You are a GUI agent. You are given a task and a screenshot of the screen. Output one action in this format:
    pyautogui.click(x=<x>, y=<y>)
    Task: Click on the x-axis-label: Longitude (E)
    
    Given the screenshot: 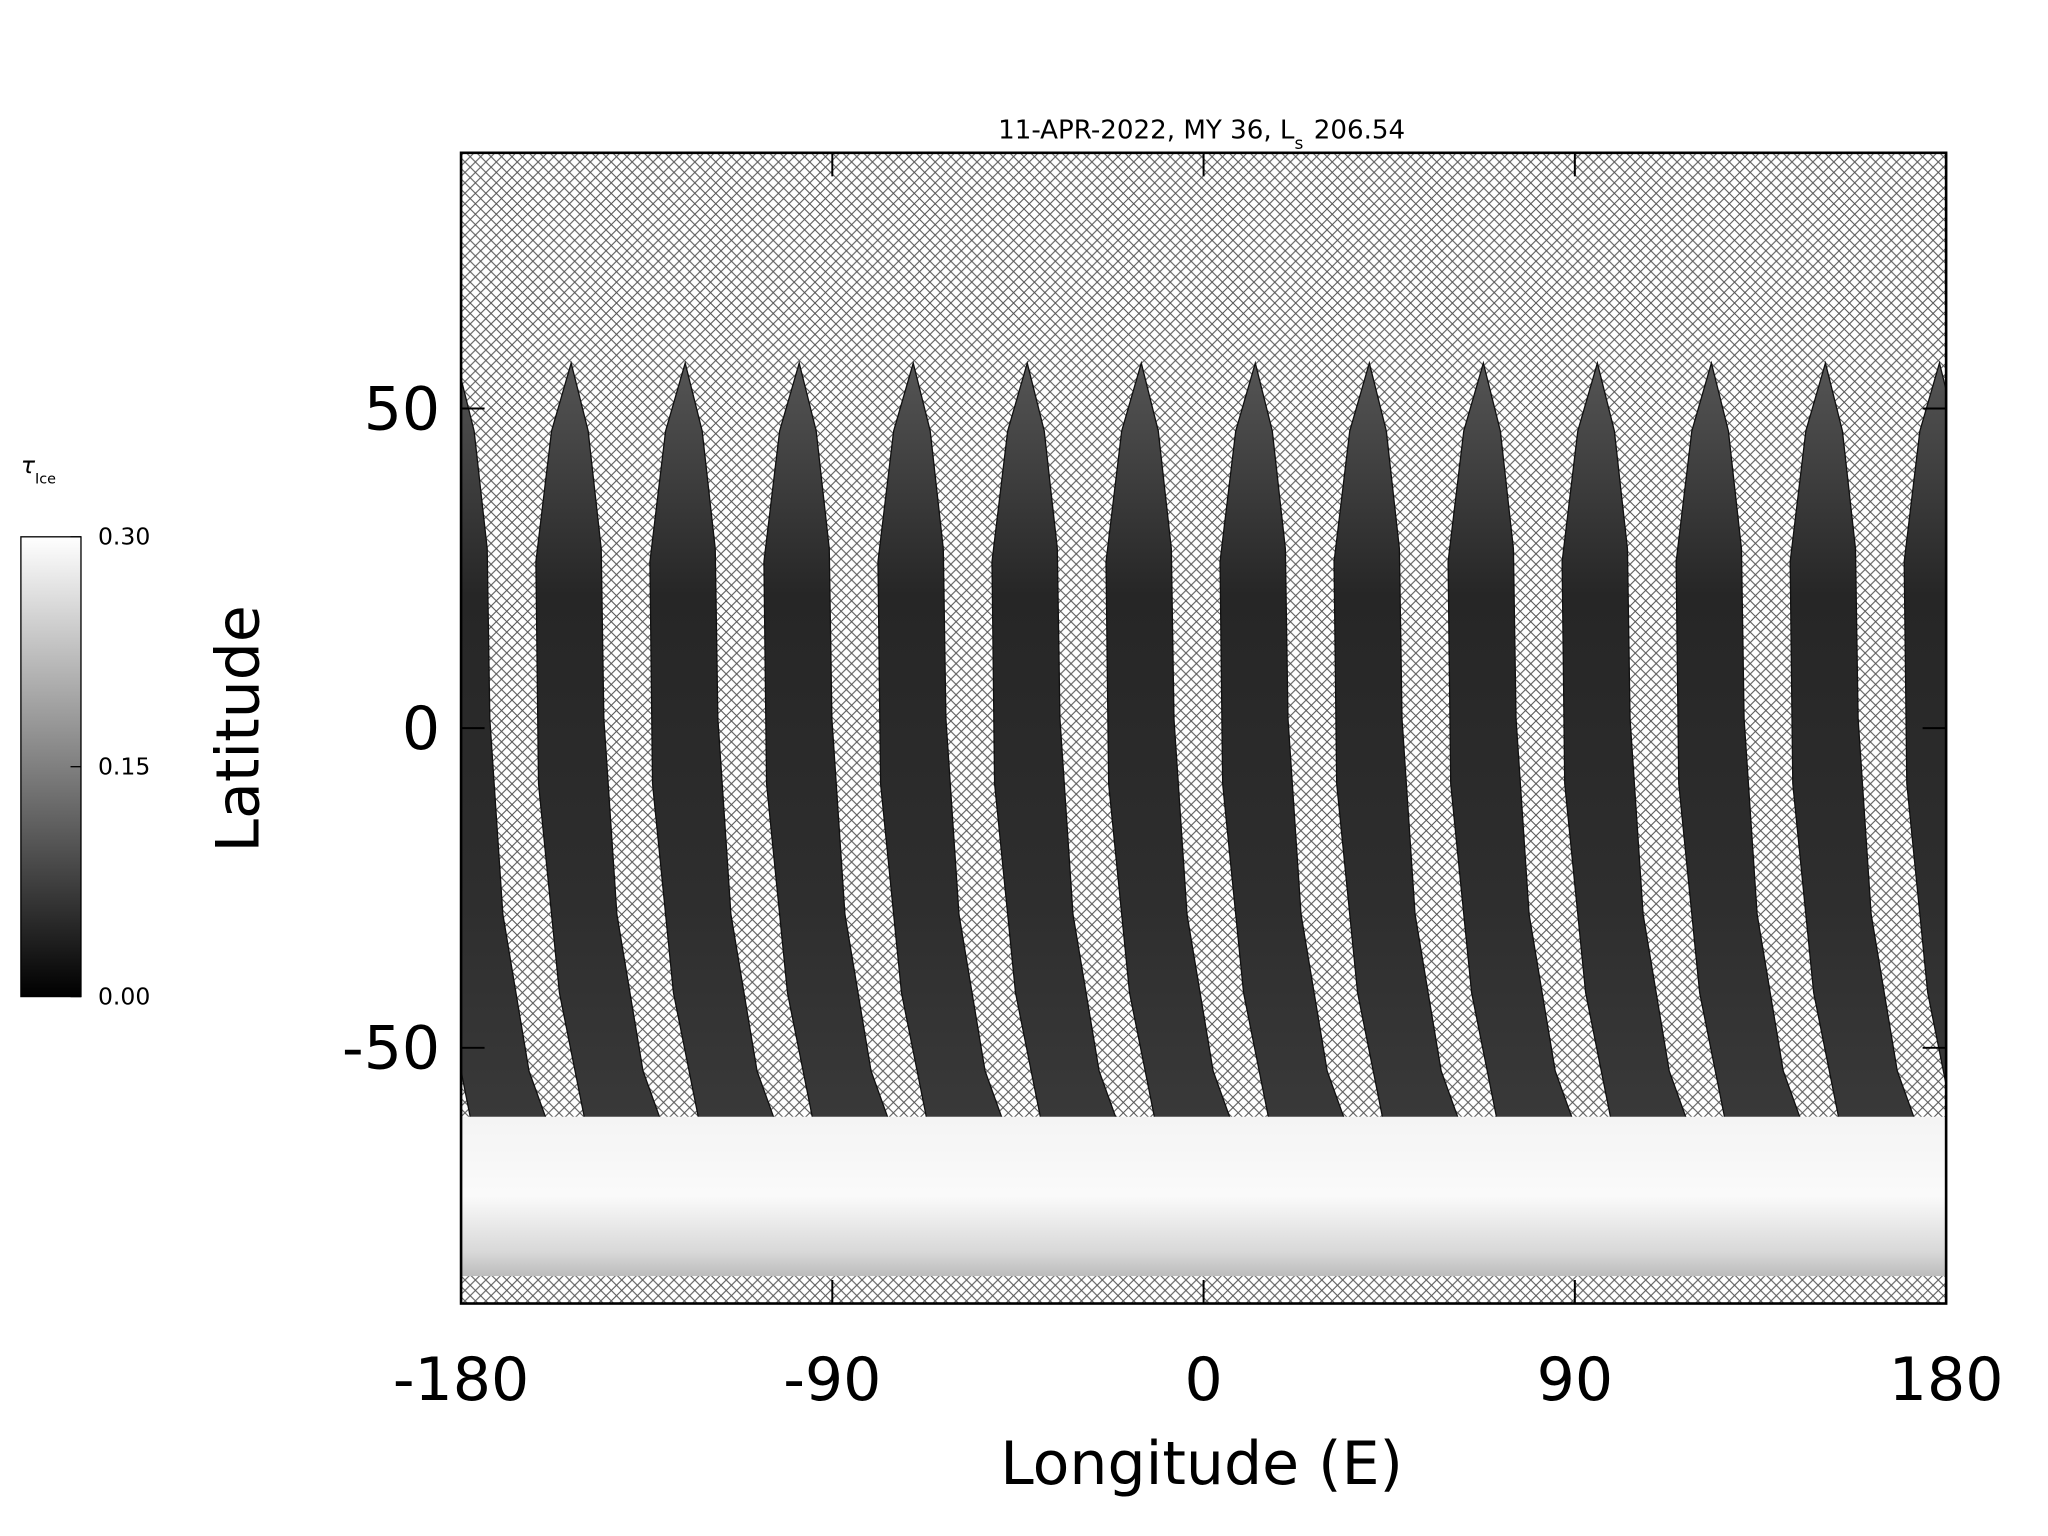 What is the action you would take?
    pyautogui.click(x=1201, y=1464)
    